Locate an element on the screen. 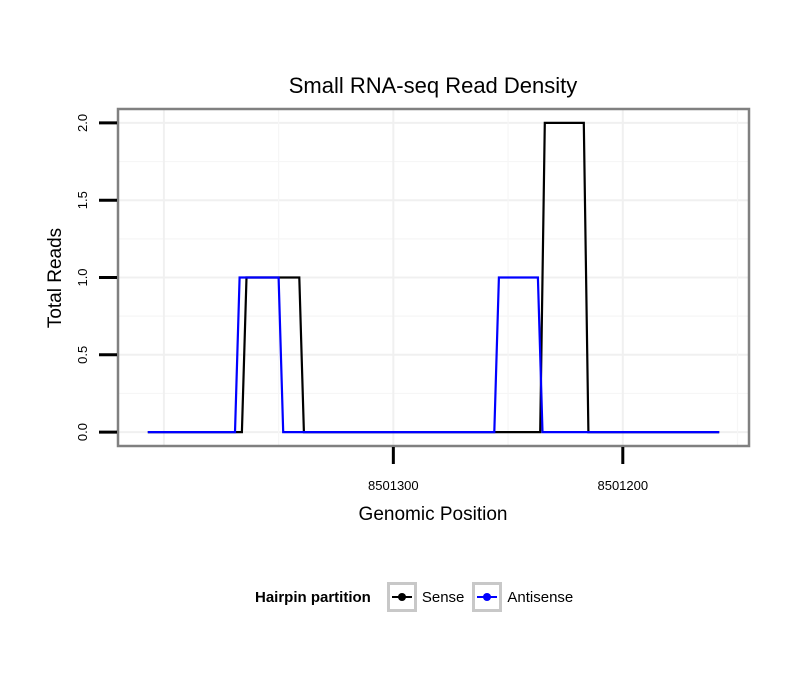 This screenshot has width=810, height=690. y-tick-label: 0.5 is located at coordinates (82, 355).